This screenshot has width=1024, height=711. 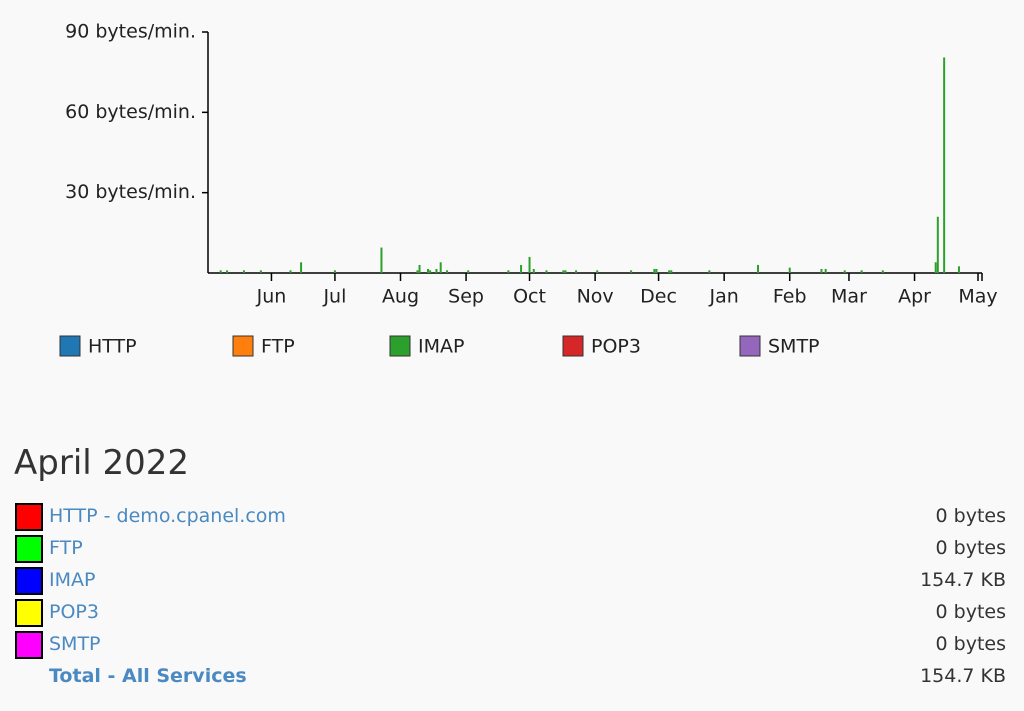 What do you see at coordinates (72, 580) in the screenshot?
I see `service-link: IMAP` at bounding box center [72, 580].